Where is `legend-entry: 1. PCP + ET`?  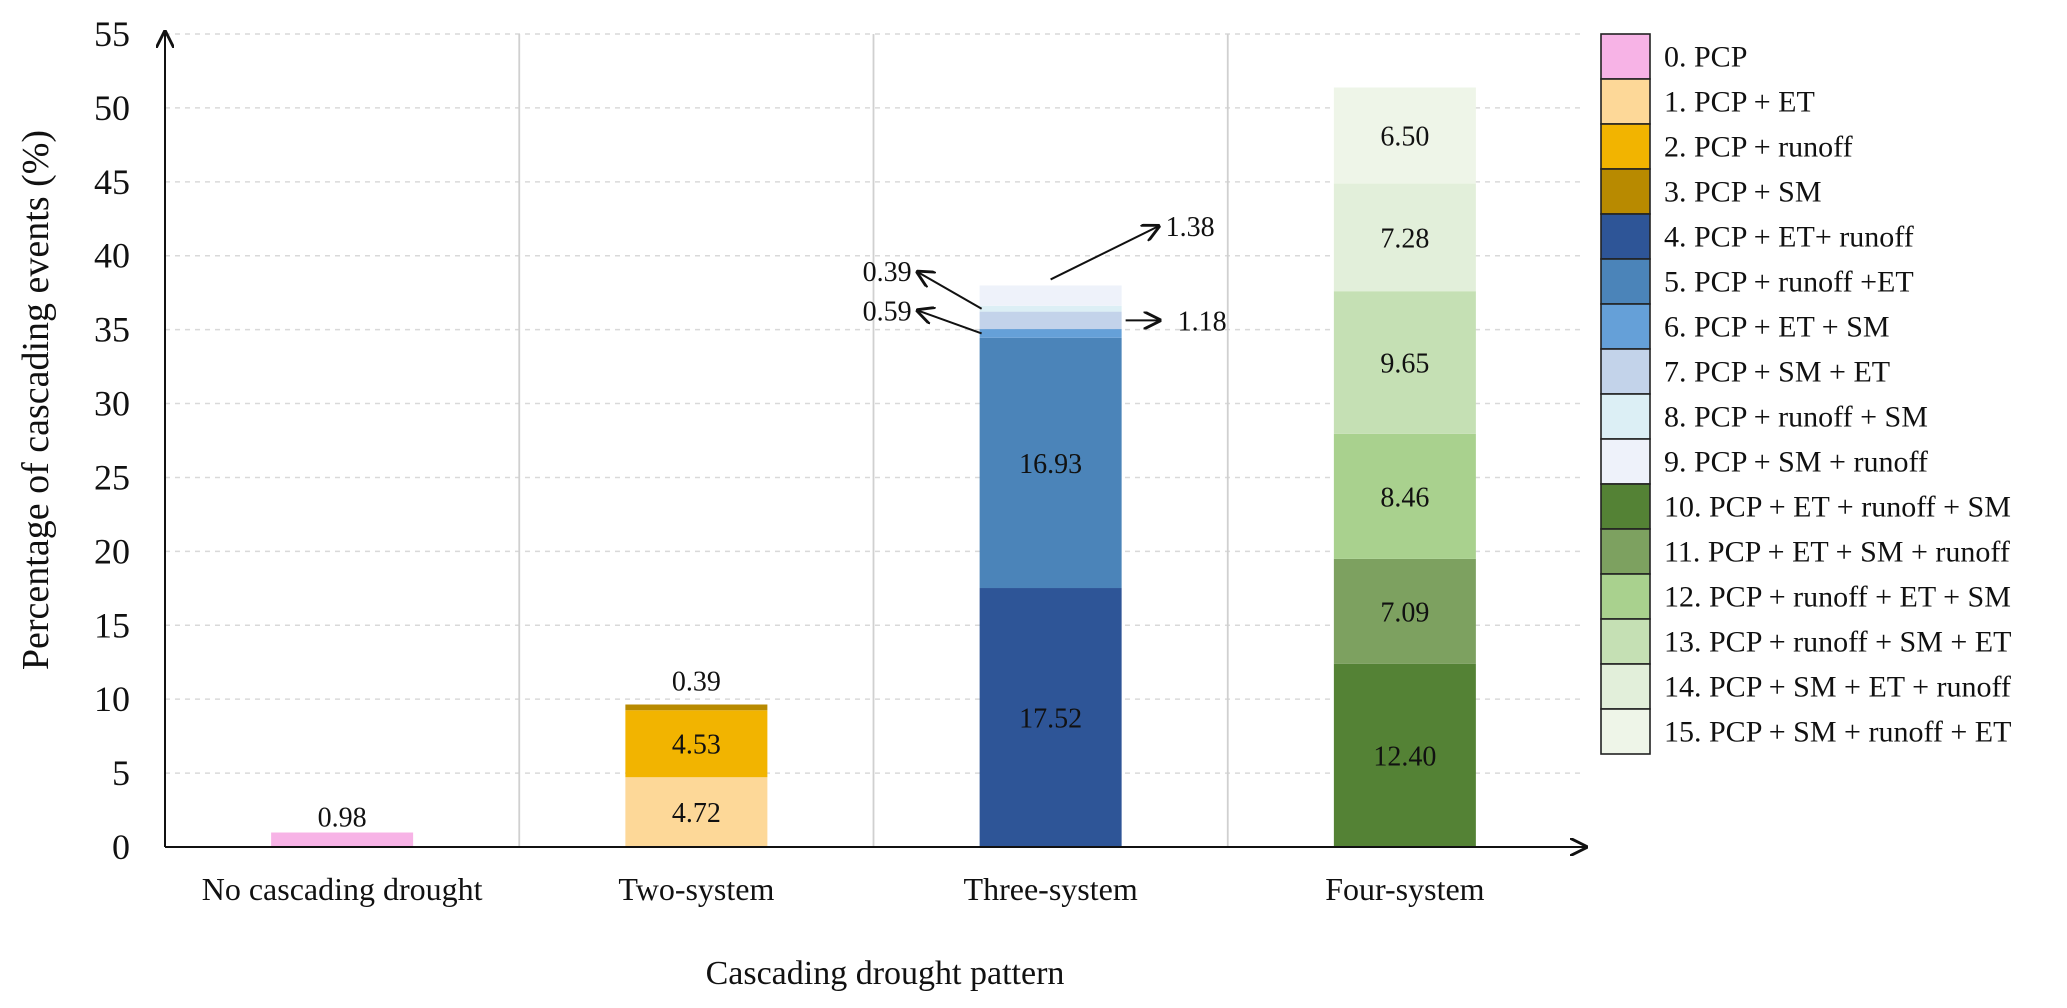
legend-entry: 1. PCP + ET is located at coordinates (1739, 102).